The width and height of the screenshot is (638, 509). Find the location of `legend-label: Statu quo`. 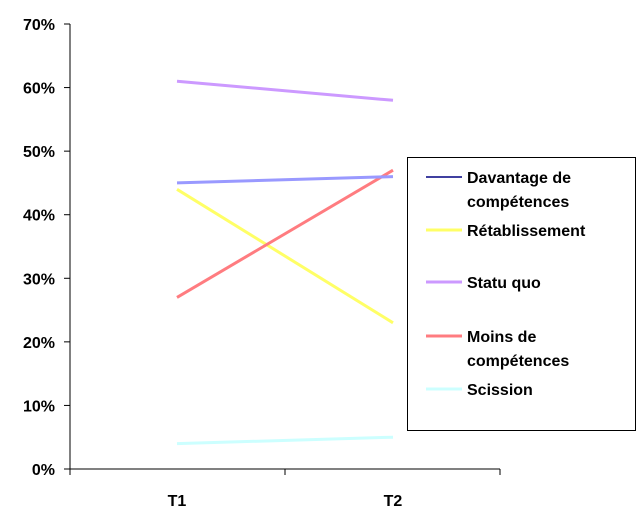

legend-label: Statu quo is located at coordinates (504, 283).